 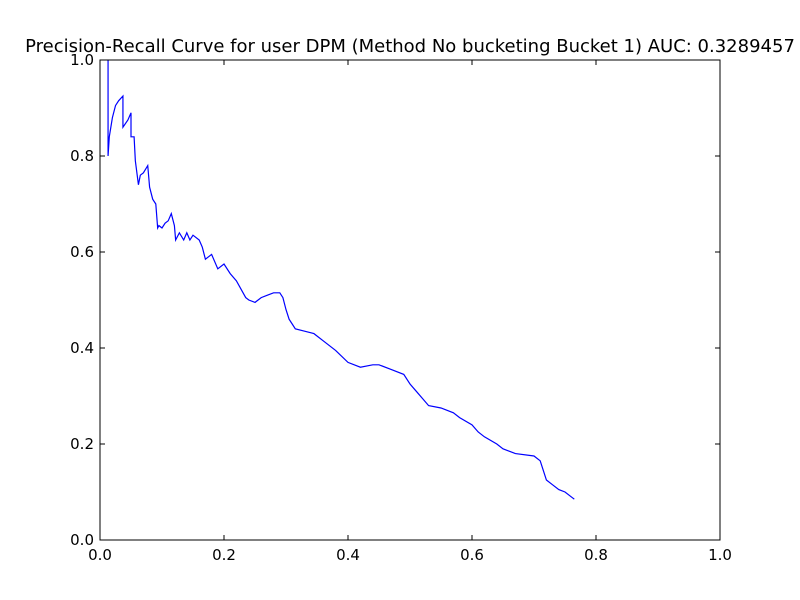 I want to click on y-tick-label: 0.2, so click(x=82, y=444).